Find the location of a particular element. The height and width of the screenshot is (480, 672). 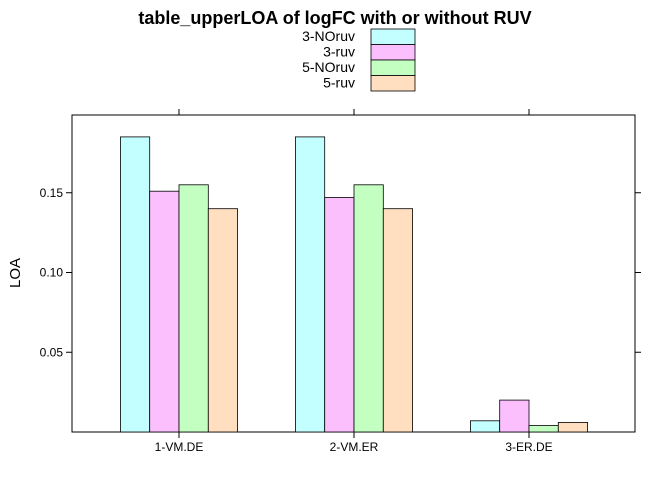

x-tick-label: 1-VM.DE is located at coordinates (179, 447).